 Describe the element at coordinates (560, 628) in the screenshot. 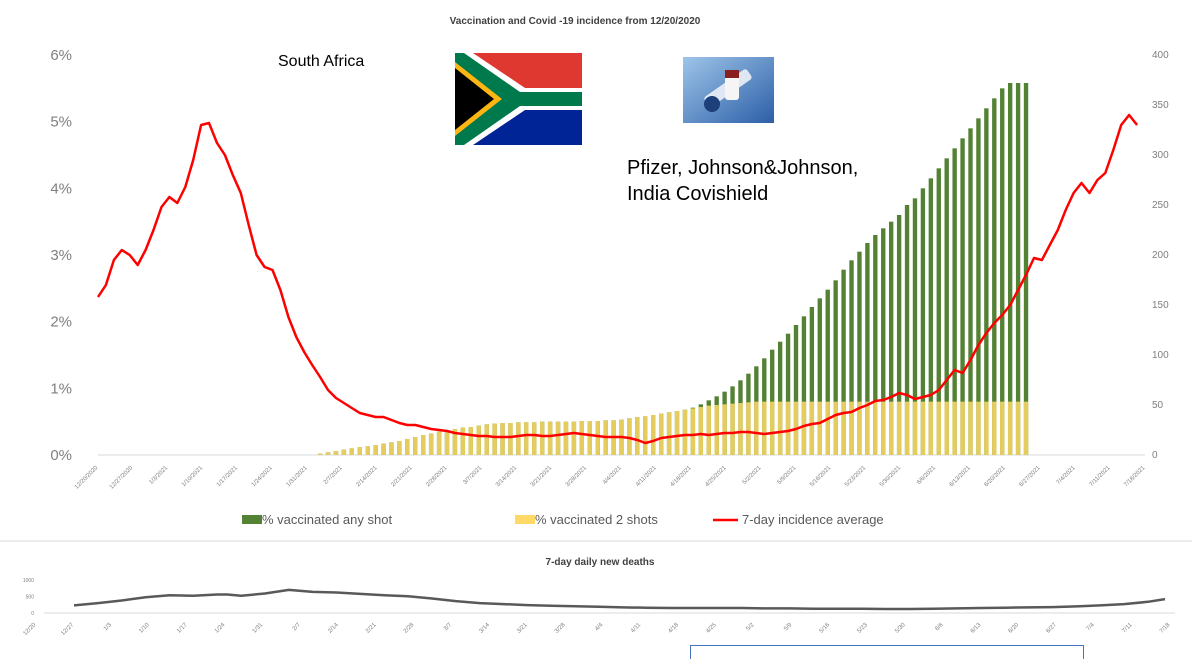

I see `deaths-x-tick-label: 3/28` at that location.